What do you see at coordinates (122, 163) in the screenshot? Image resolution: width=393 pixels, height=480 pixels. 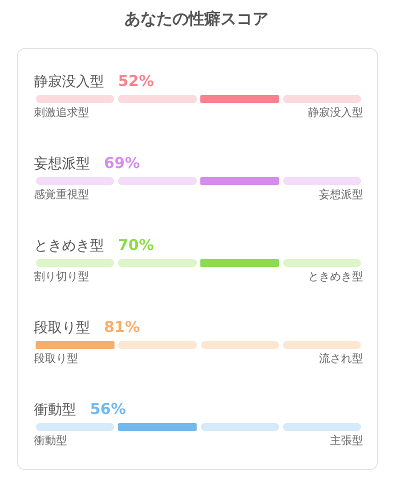 I see `data-label: 69%` at bounding box center [122, 163].